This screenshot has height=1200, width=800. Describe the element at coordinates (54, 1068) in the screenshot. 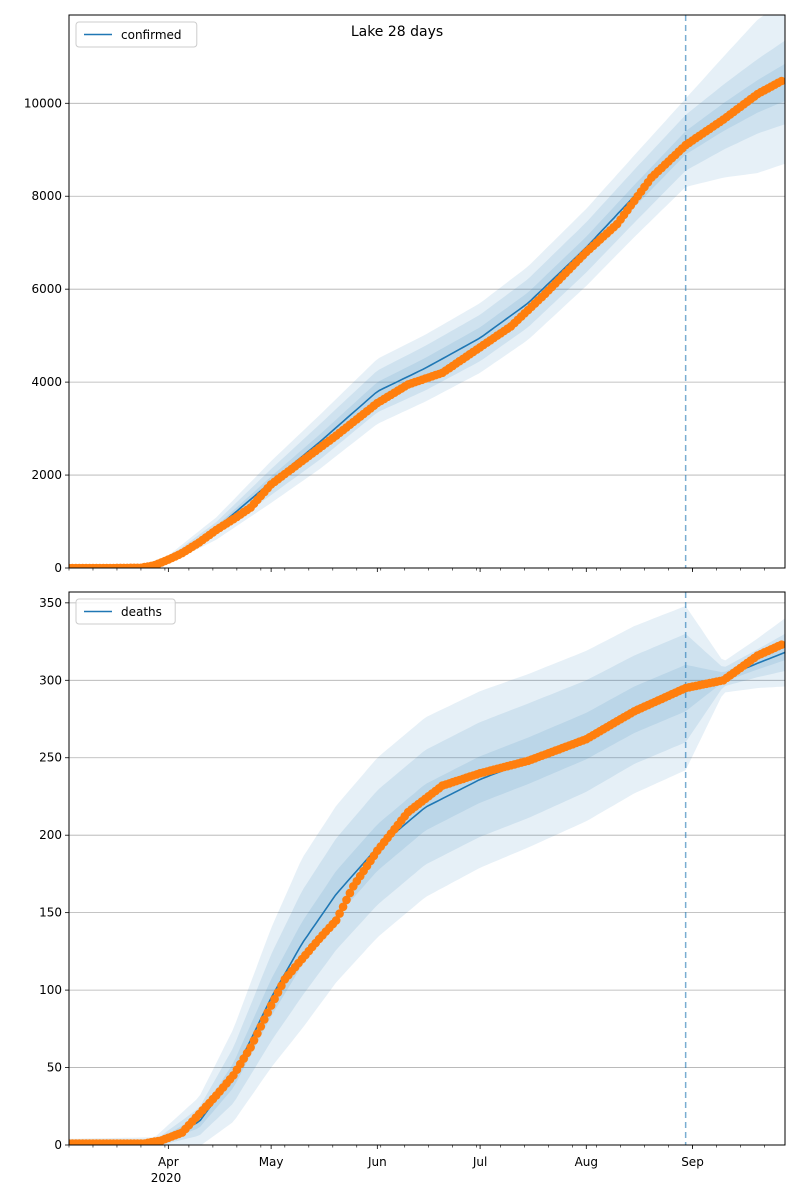

I see `y-tick-label: 50` at that location.